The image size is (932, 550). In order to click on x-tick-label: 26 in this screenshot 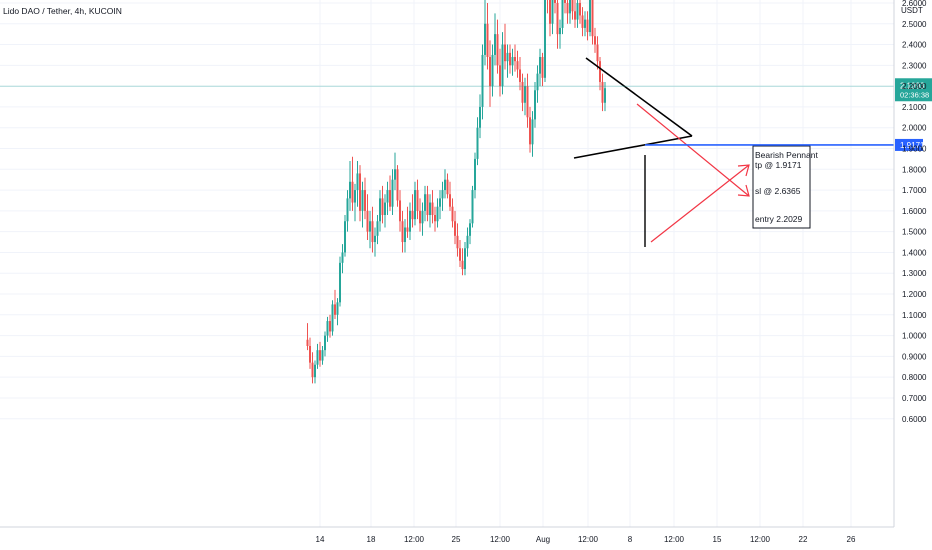, I will do `click(851, 539)`.